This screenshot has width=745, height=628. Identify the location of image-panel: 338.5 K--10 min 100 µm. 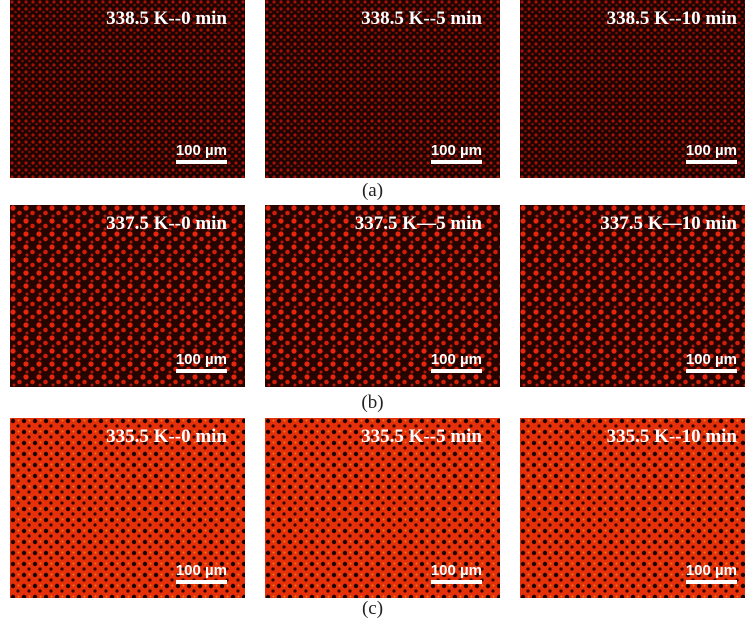
(632, 89).